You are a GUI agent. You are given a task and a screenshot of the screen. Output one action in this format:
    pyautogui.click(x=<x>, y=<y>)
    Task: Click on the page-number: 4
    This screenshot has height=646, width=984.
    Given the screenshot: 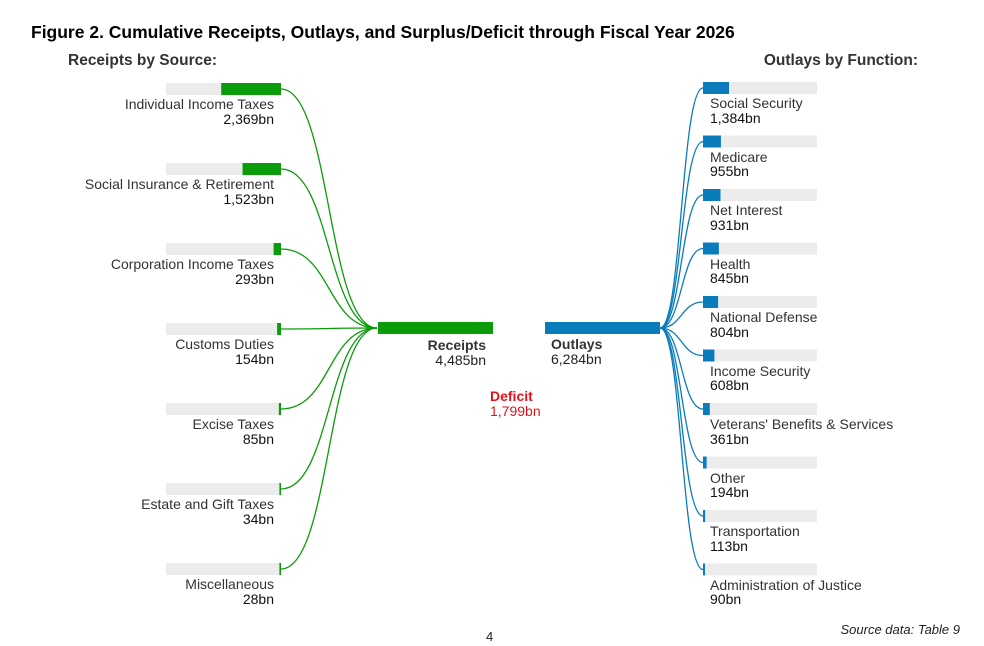 What is the action you would take?
    pyautogui.click(x=490, y=636)
    